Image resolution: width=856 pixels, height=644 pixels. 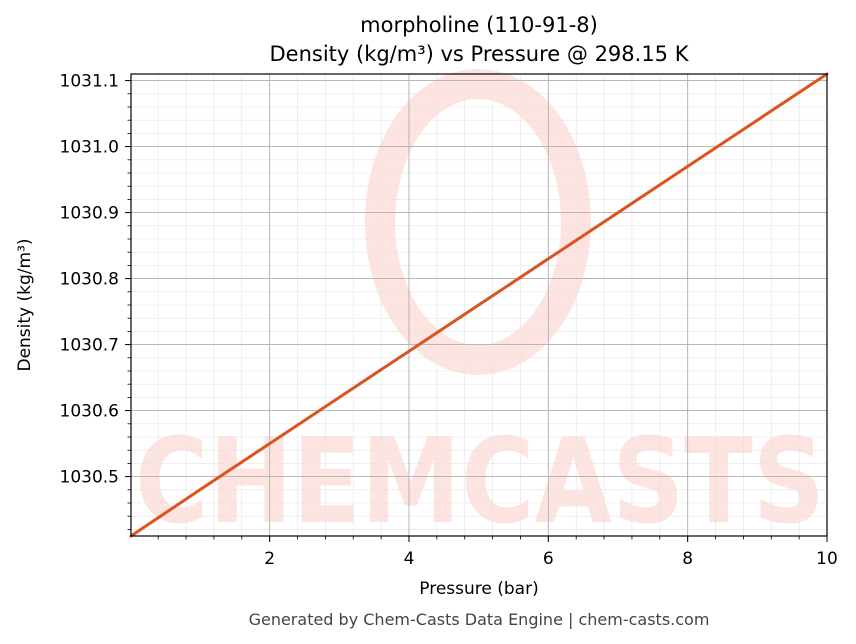 What do you see at coordinates (497, 552) in the screenshot?
I see `x-axis-ticks: 2 4 6 8 10` at bounding box center [497, 552].